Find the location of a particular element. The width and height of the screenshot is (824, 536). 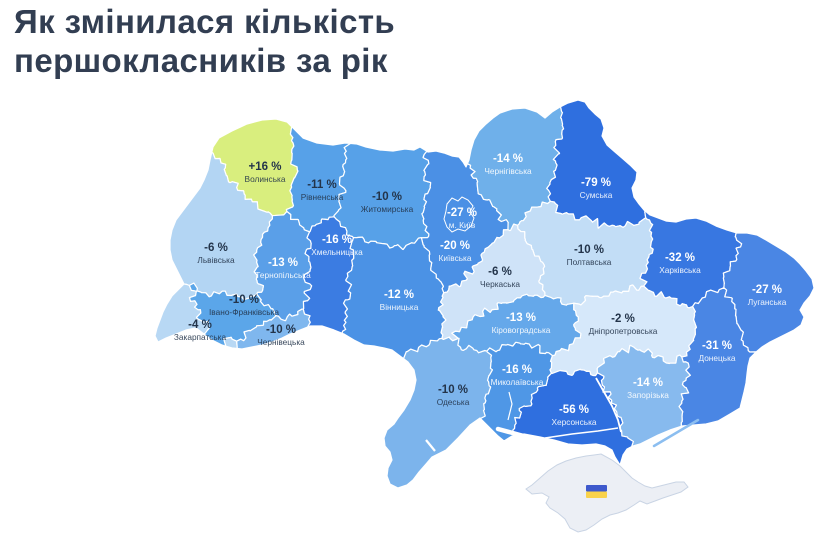

svg-text: Одеська is located at coordinates (453, 402).